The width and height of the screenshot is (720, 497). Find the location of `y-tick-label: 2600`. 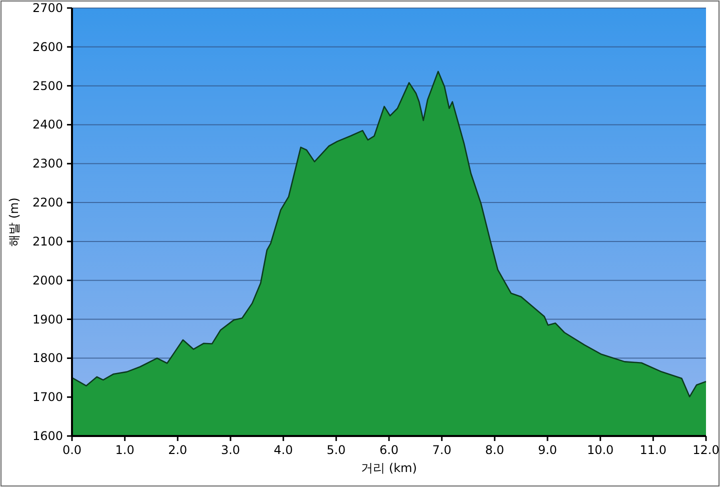

y-tick-label: 2600 is located at coordinates (47, 47).